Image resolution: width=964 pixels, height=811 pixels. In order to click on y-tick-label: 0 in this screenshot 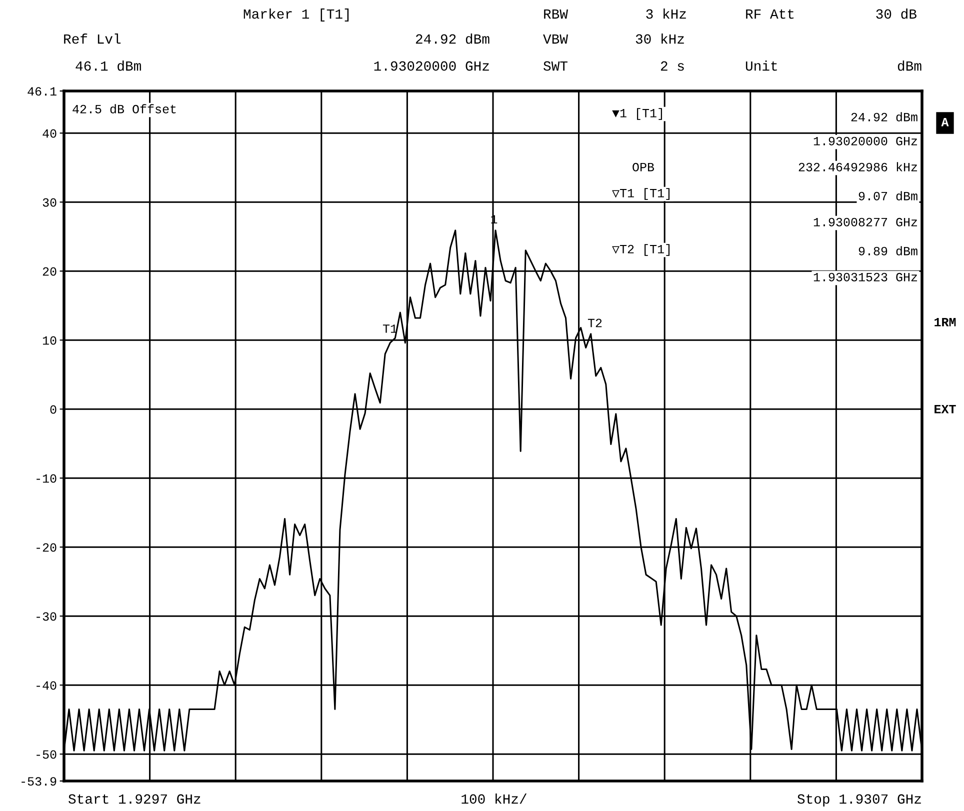, I will do `click(53, 409)`.